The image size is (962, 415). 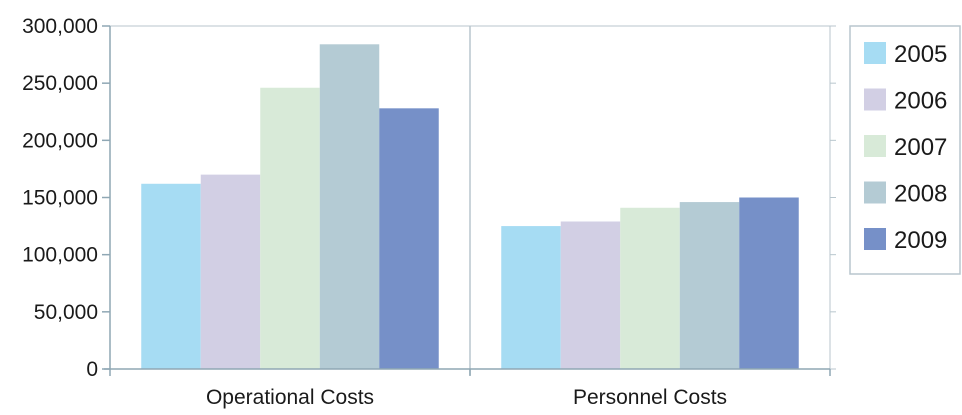 What do you see at coordinates (60, 140) in the screenshot?
I see `y-tick-label: 200,000` at bounding box center [60, 140].